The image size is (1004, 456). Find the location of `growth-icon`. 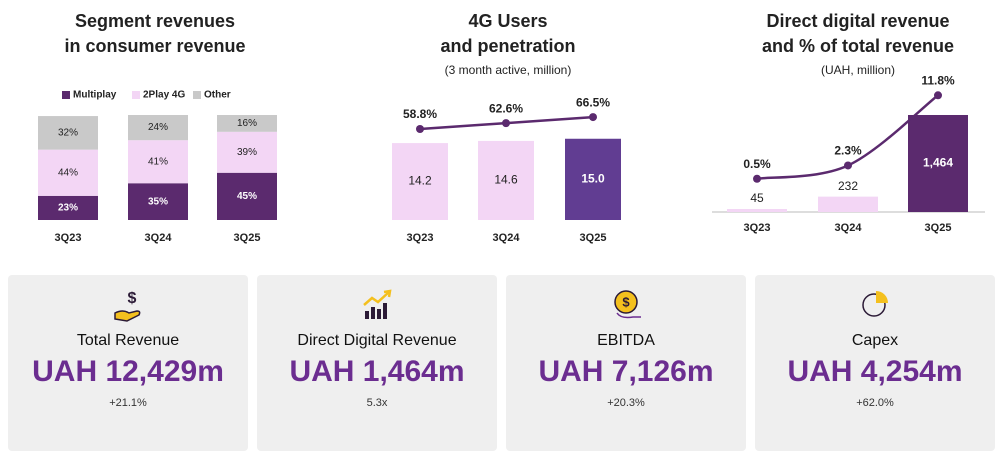

growth-icon is located at coordinates (377, 304).